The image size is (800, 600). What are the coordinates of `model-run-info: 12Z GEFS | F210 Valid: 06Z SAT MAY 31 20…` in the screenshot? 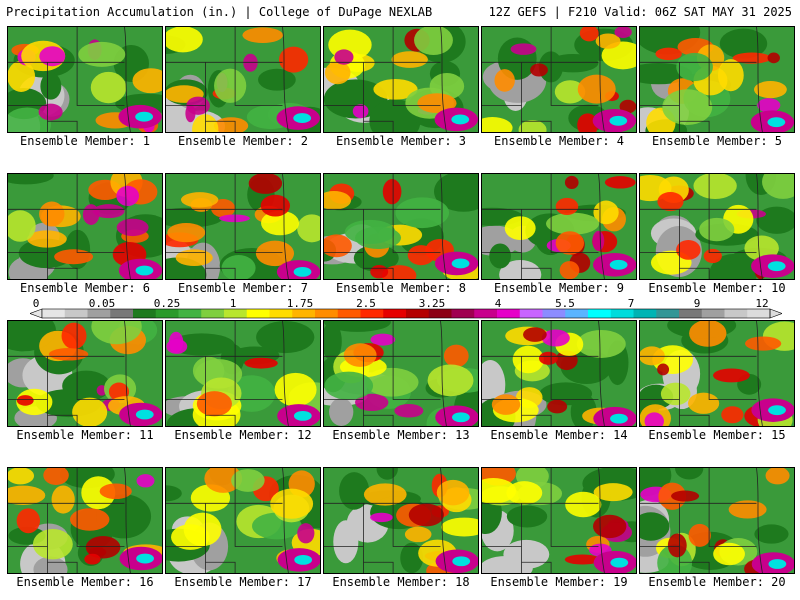 It's located at (640, 12).